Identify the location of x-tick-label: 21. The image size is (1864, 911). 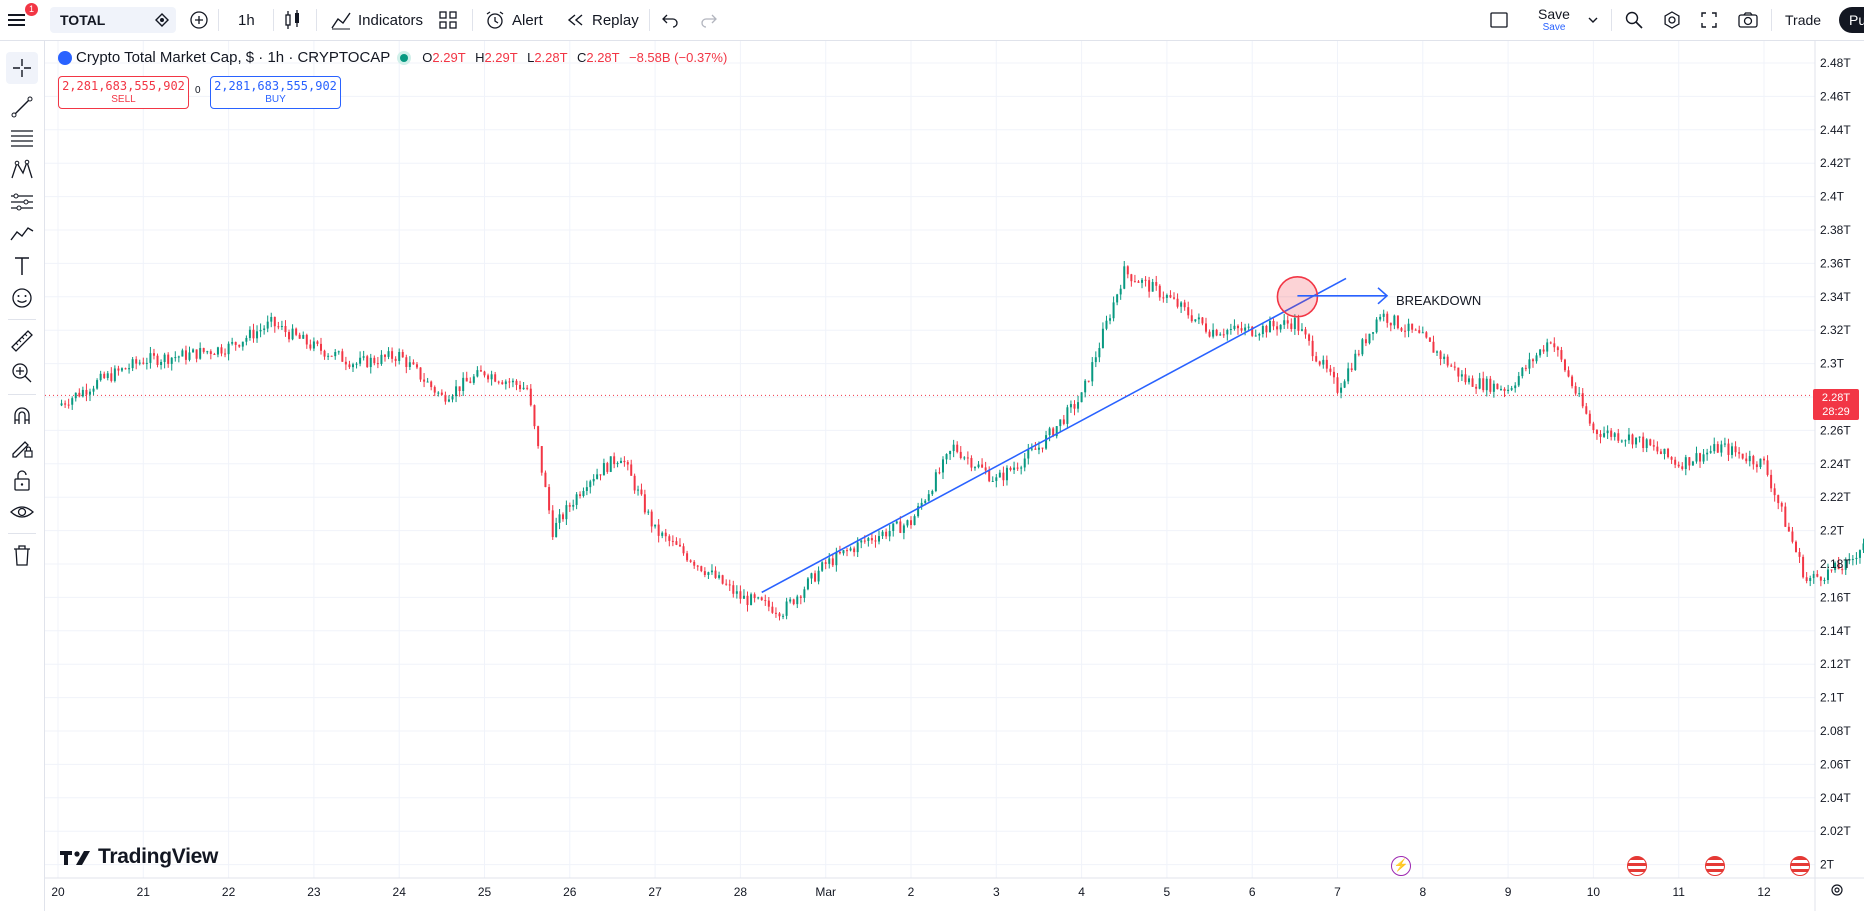
(144, 892).